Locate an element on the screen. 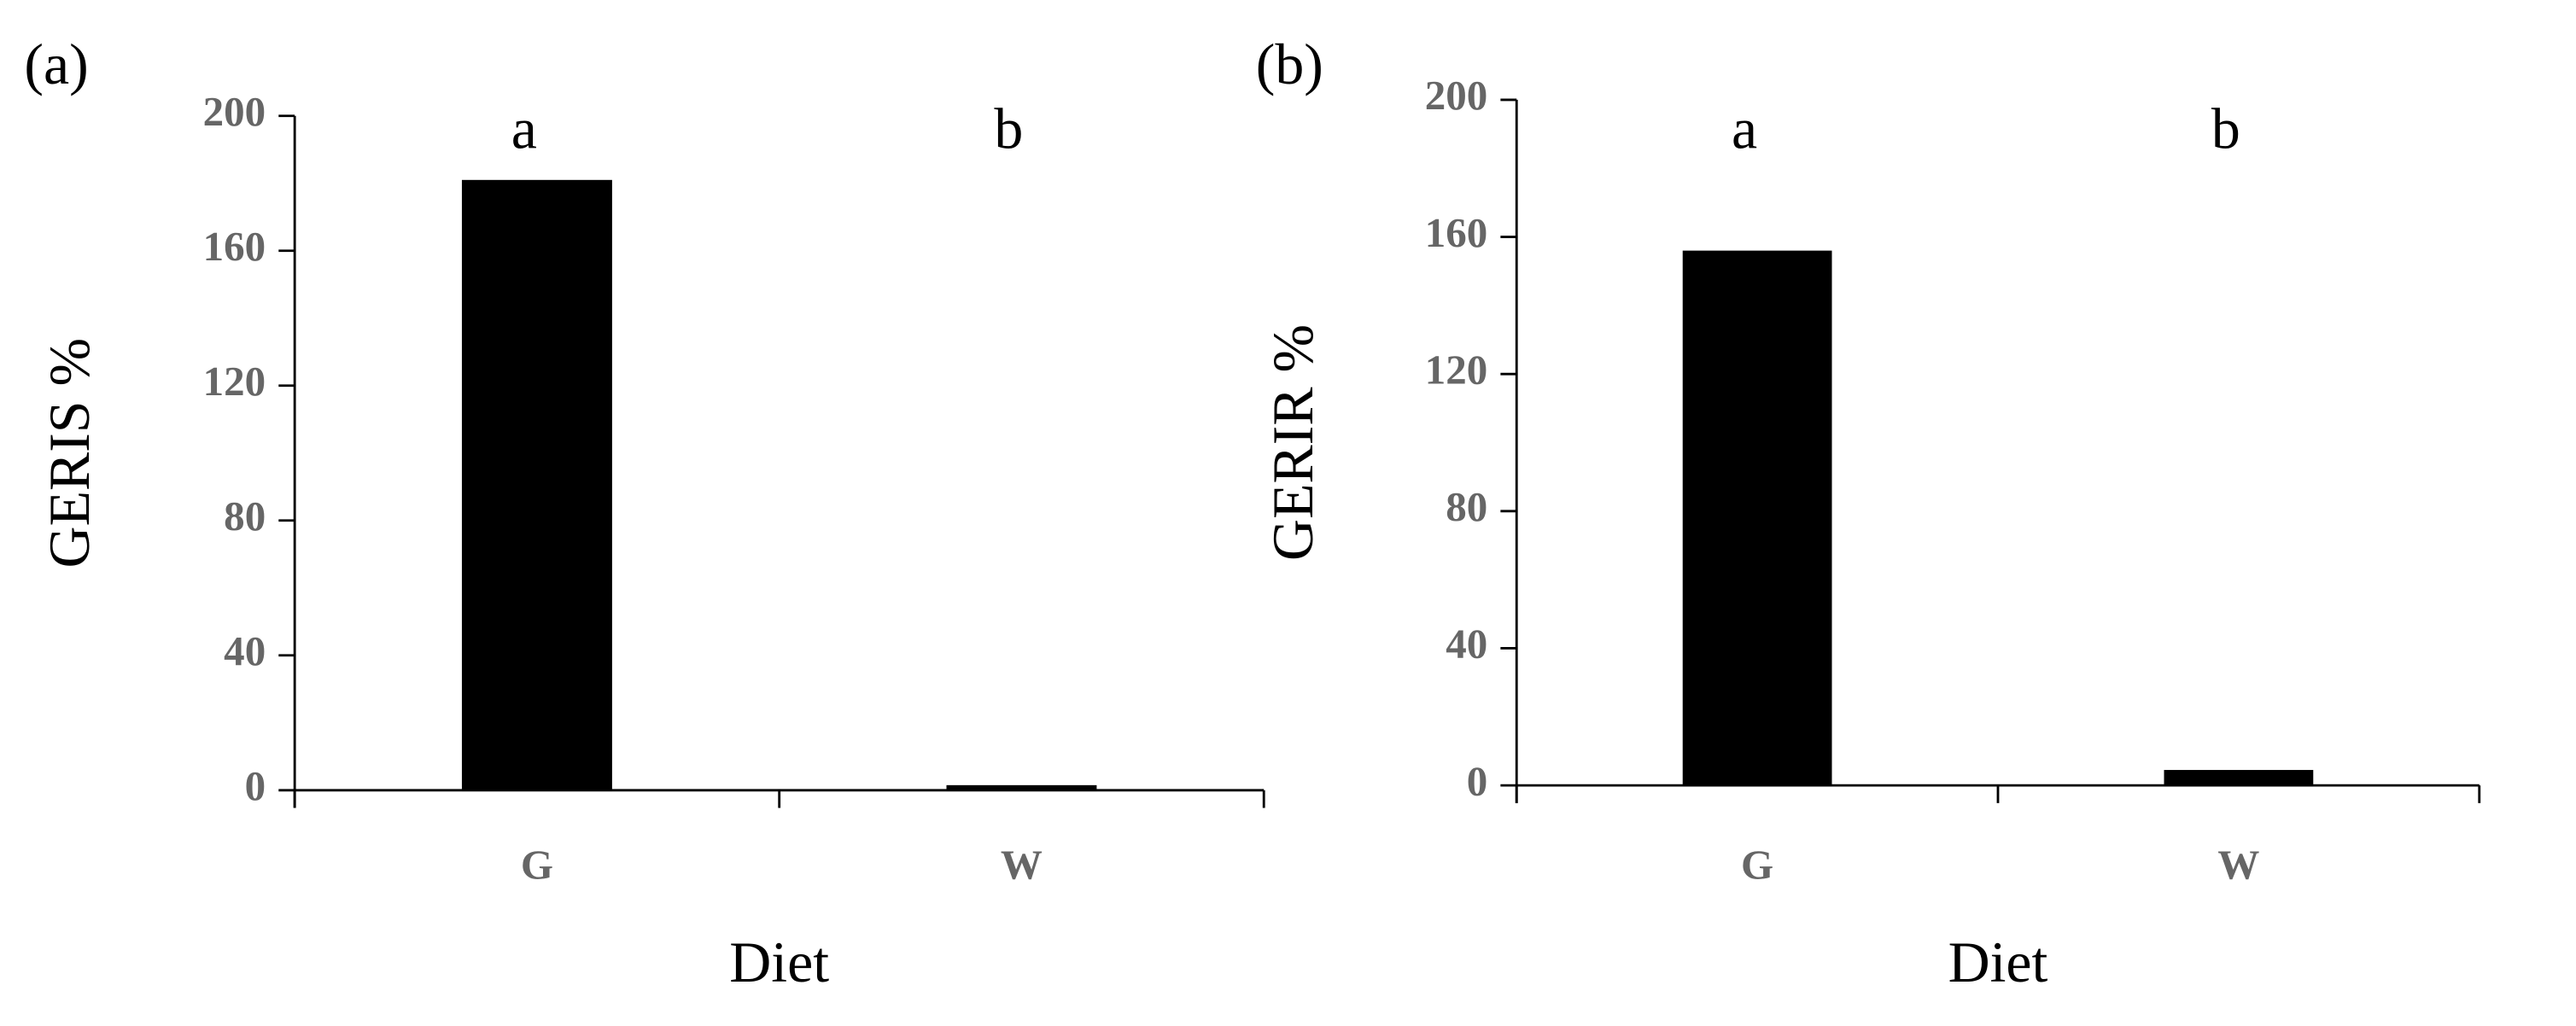 The width and height of the screenshot is (2576, 1026). y-axis-label: GERIR % is located at coordinates (1293, 442).